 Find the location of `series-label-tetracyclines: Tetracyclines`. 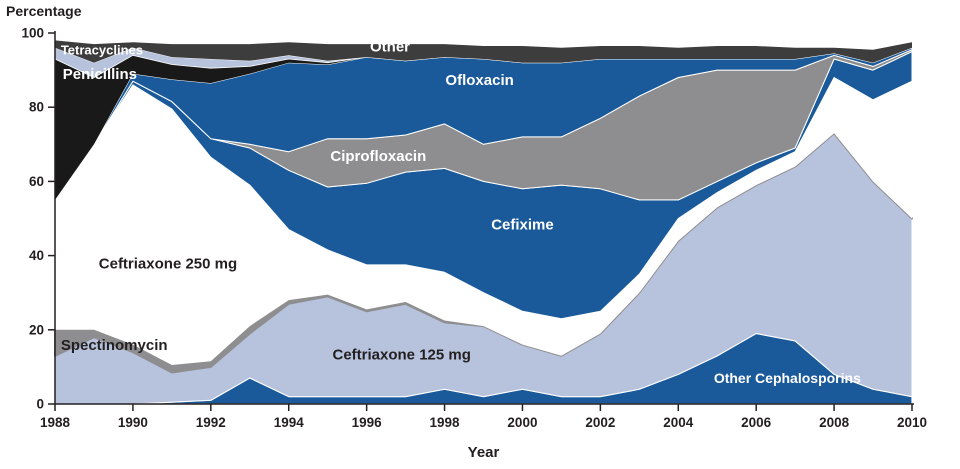

series-label-tetracyclines: Tetracyclines is located at coordinates (102, 49).